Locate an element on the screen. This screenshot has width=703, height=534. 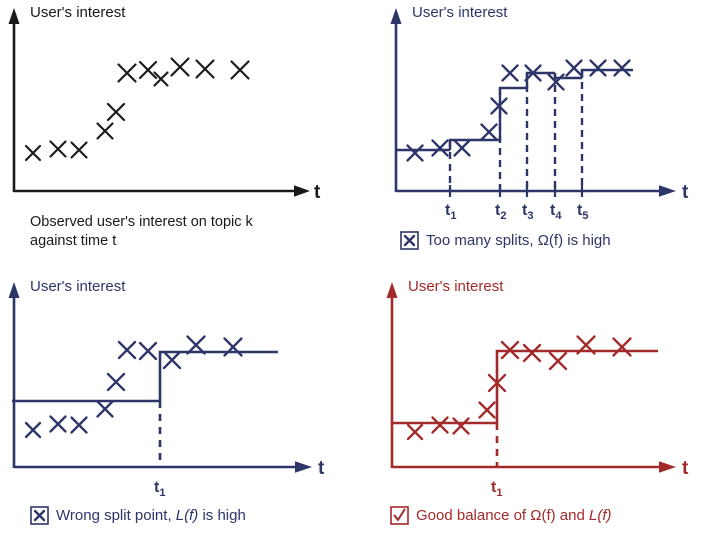
legend-label: Too many splits, Ω(f) is high is located at coordinates (518, 240).